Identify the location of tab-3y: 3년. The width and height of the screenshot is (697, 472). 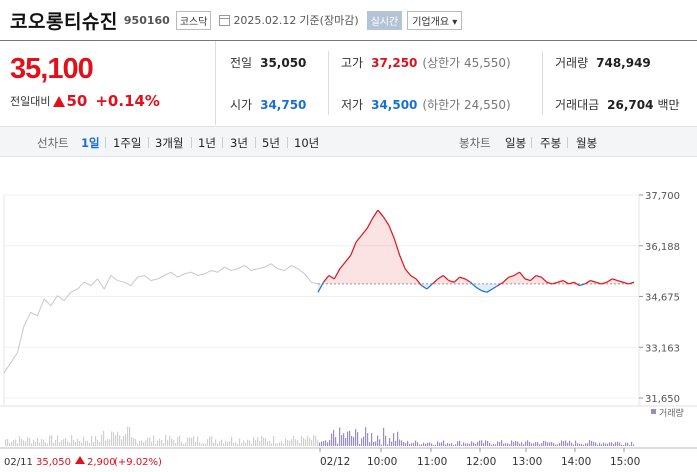
(239, 143).